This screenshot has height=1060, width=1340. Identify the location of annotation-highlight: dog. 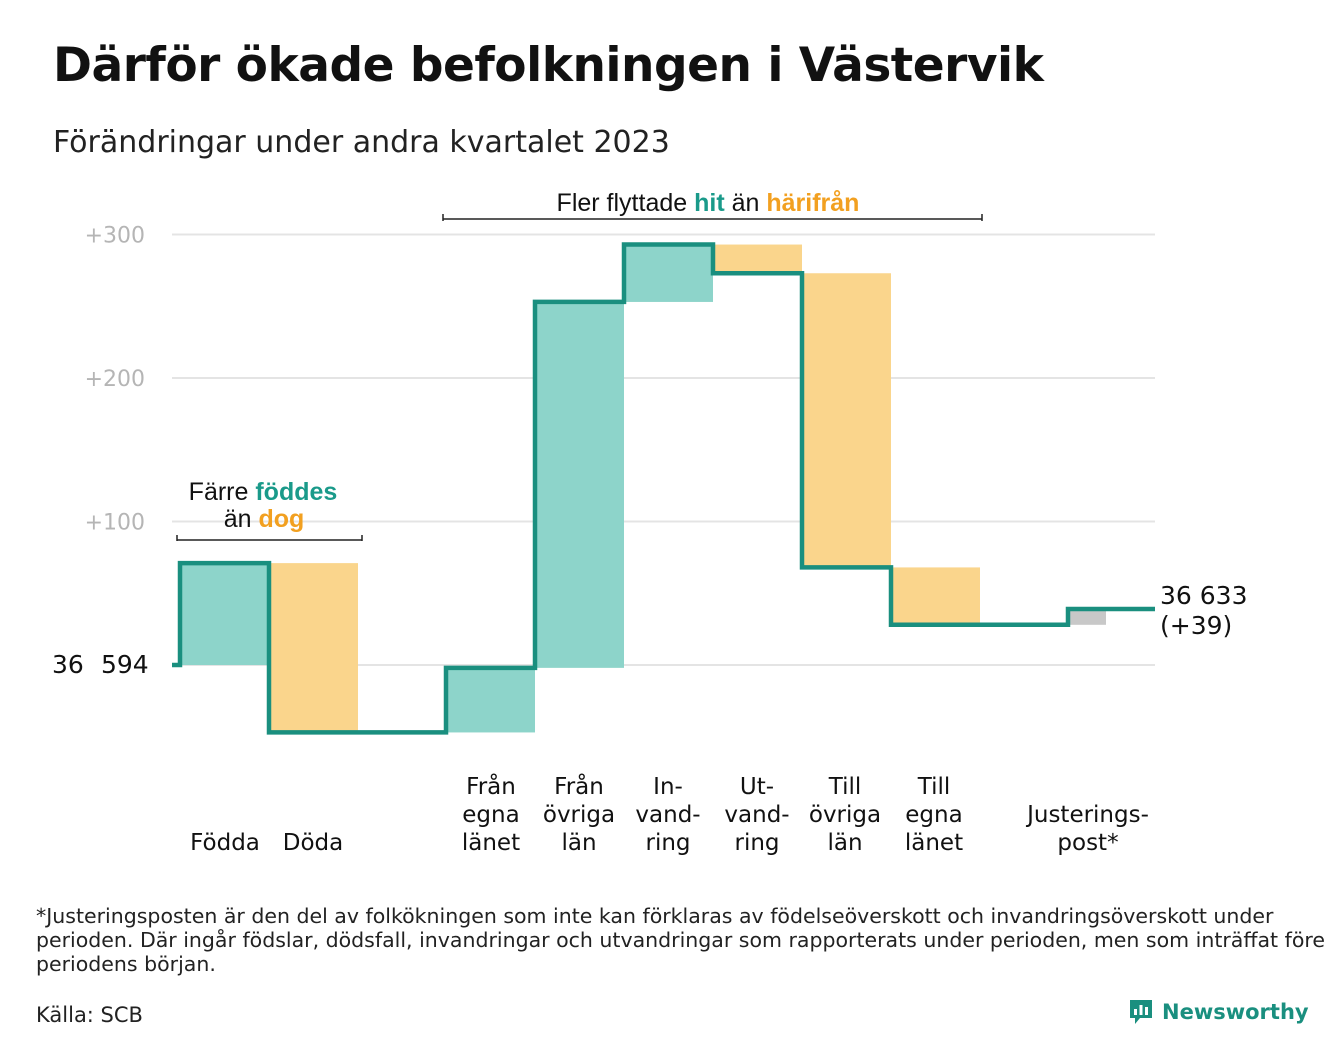
(281, 519).